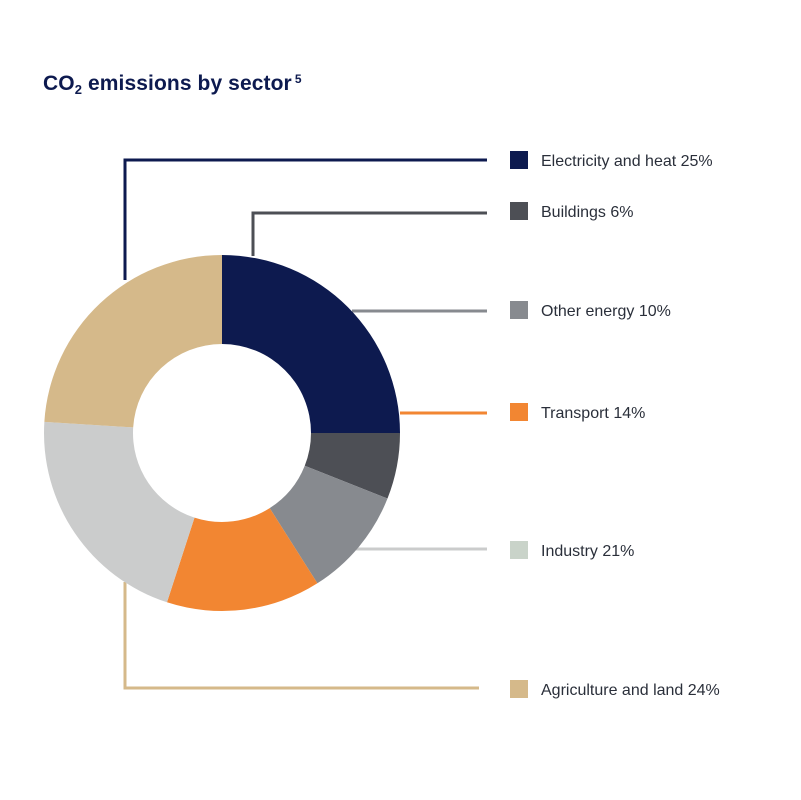 This screenshot has height=800, width=801. What do you see at coordinates (311, 344) in the screenshot?
I see `slice-electricity-and-heat` at bounding box center [311, 344].